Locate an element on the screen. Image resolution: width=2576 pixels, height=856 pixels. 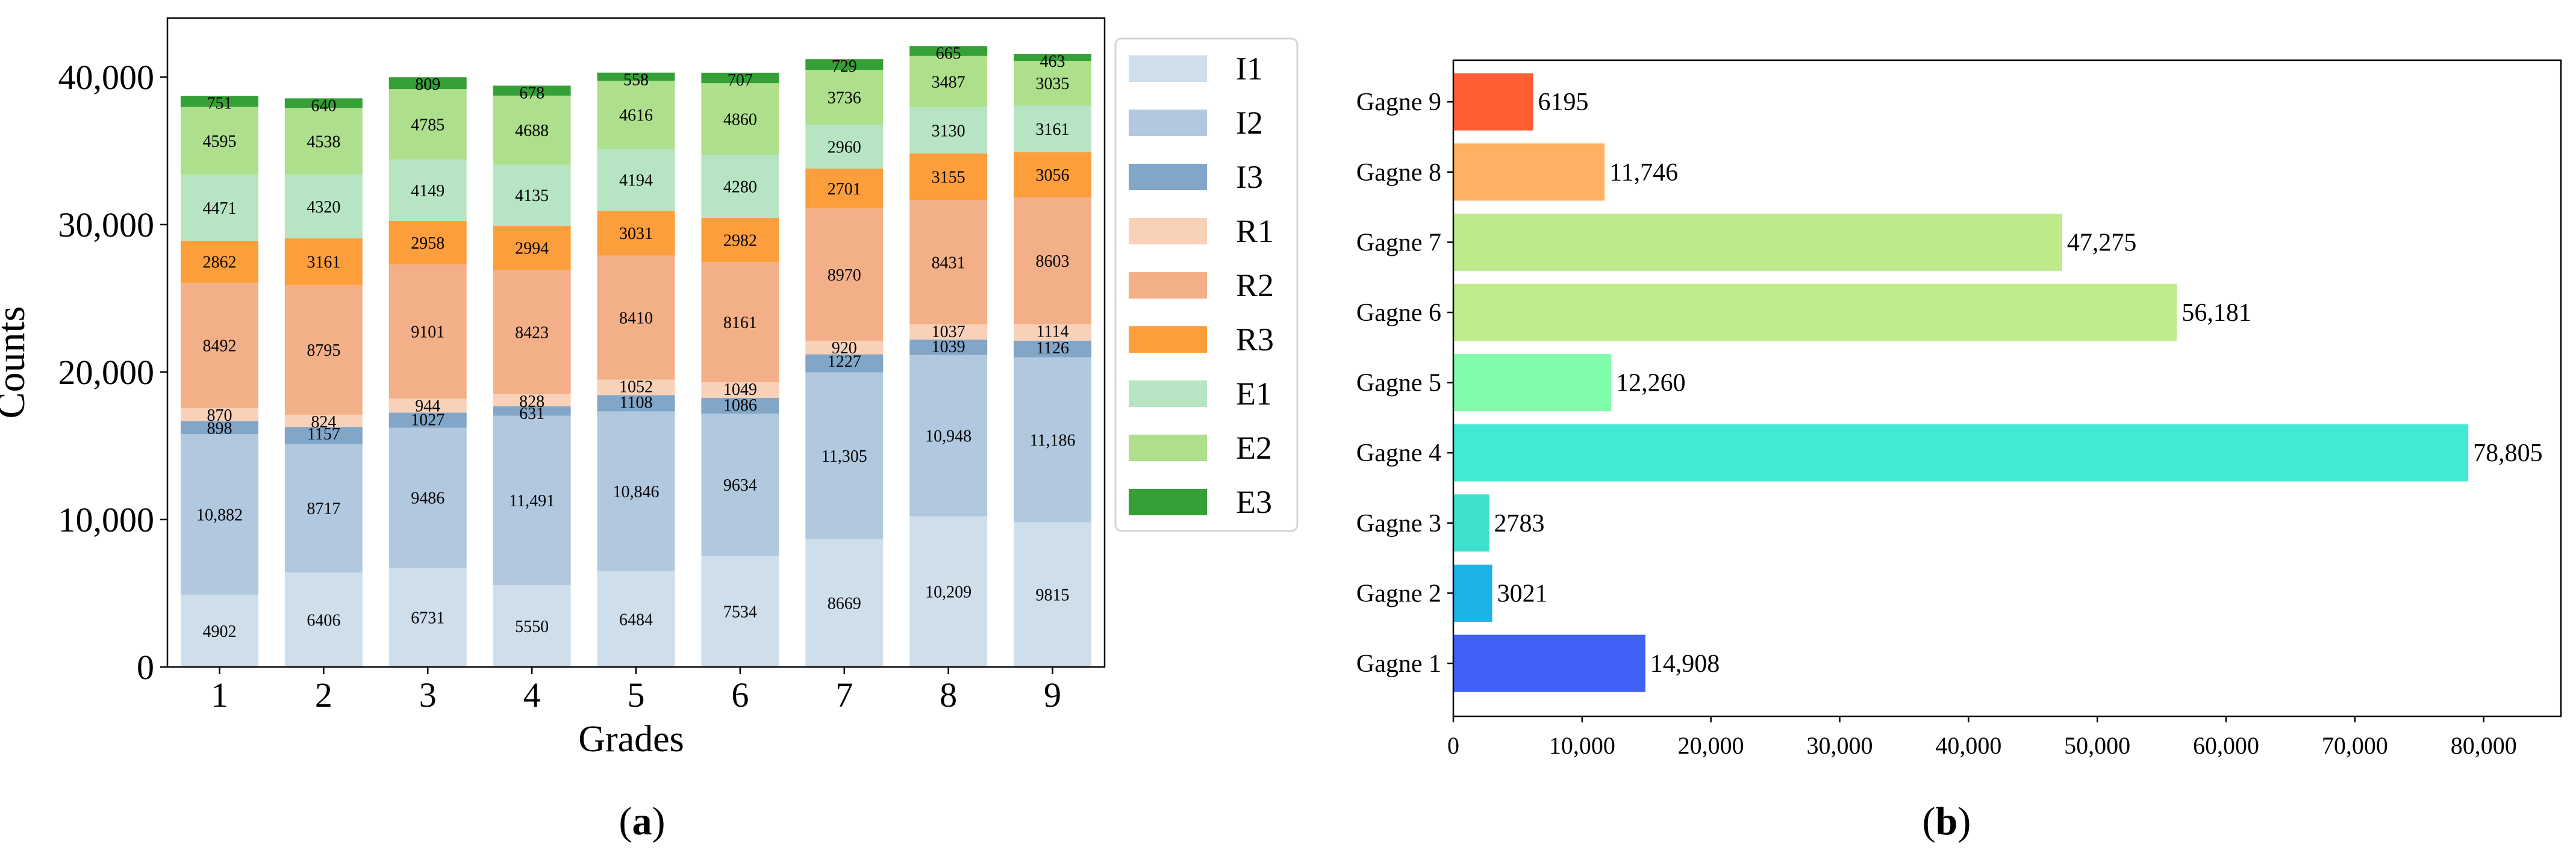
data-label: 9486 is located at coordinates (427, 498).